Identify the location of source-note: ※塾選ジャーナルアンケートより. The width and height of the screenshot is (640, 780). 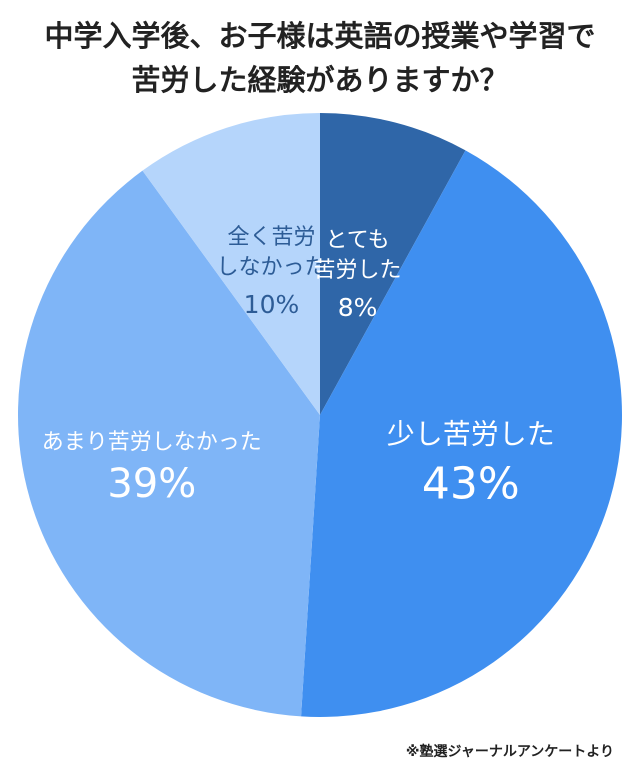
(509, 752).